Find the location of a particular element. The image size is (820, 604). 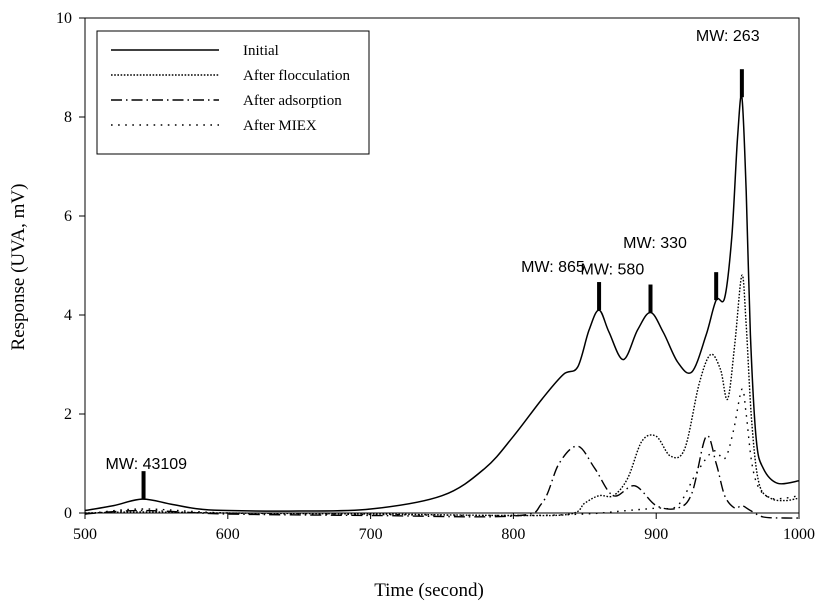

x-tick-label: 800 is located at coordinates (513, 534).